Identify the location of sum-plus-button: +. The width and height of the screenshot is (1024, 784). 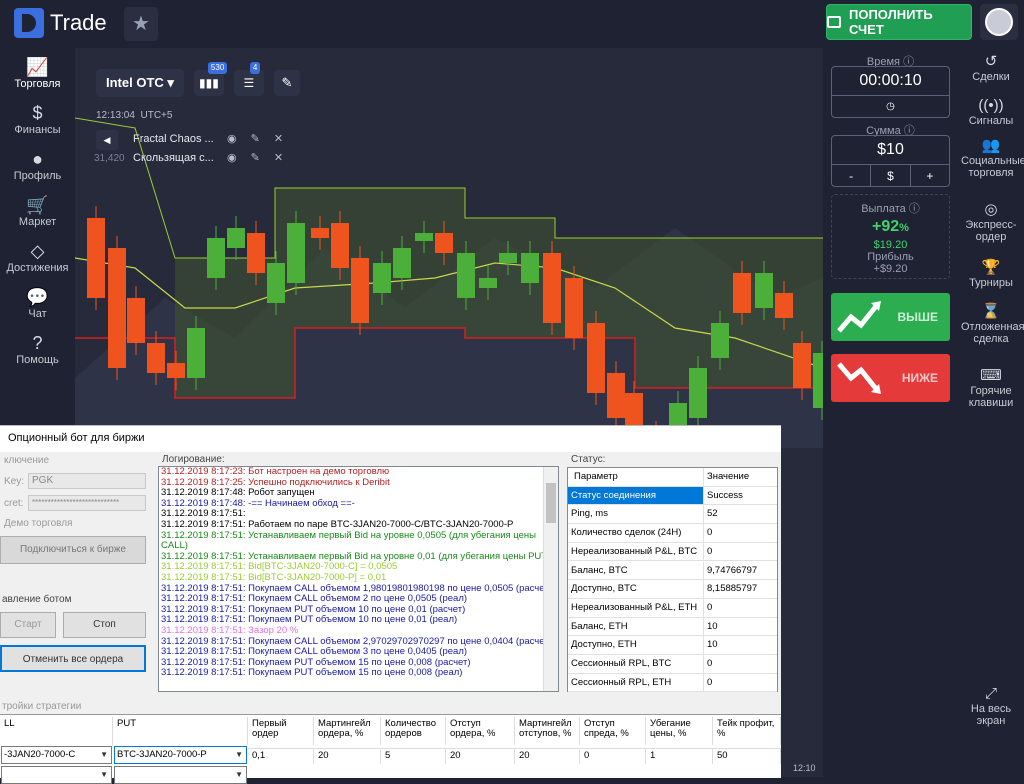
(930, 176).